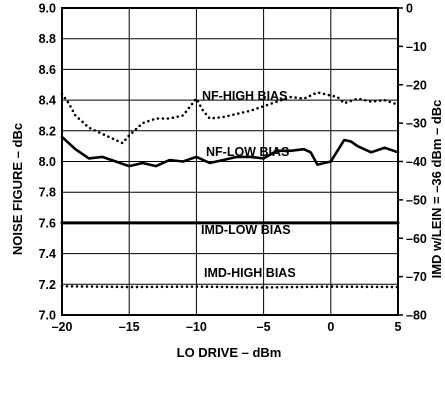  Describe the element at coordinates (47, 162) in the screenshot. I see `y-tick-label: 8.0` at that location.